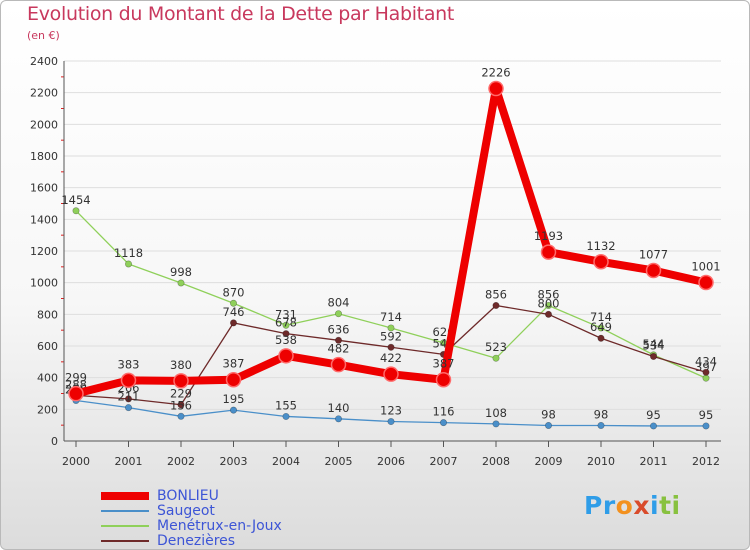  Describe the element at coordinates (339, 461) in the screenshot. I see `x-tick-label: 2005` at that location.